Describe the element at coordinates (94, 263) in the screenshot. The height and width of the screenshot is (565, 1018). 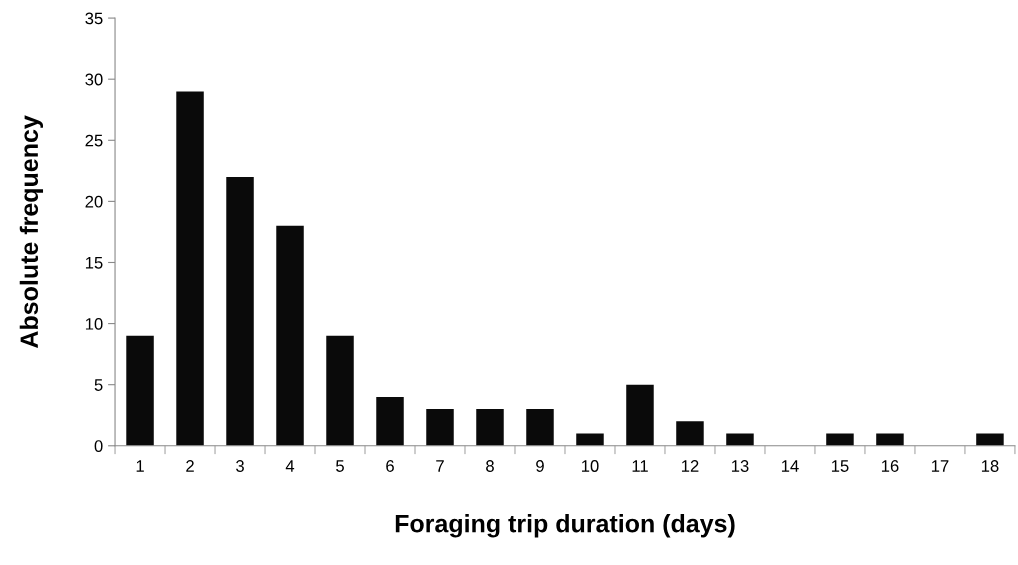
I see `y-tick-label: 15` at that location.